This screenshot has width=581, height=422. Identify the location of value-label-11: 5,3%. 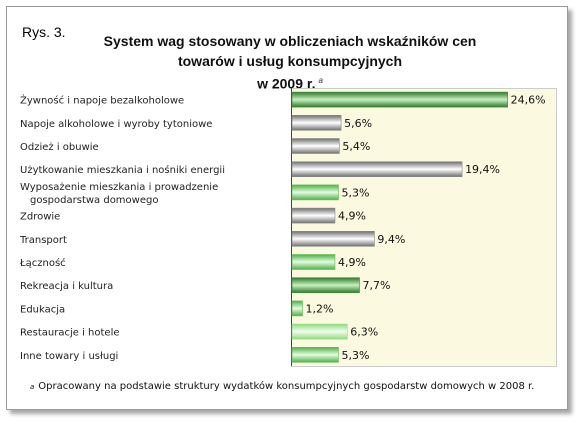
(355, 355).